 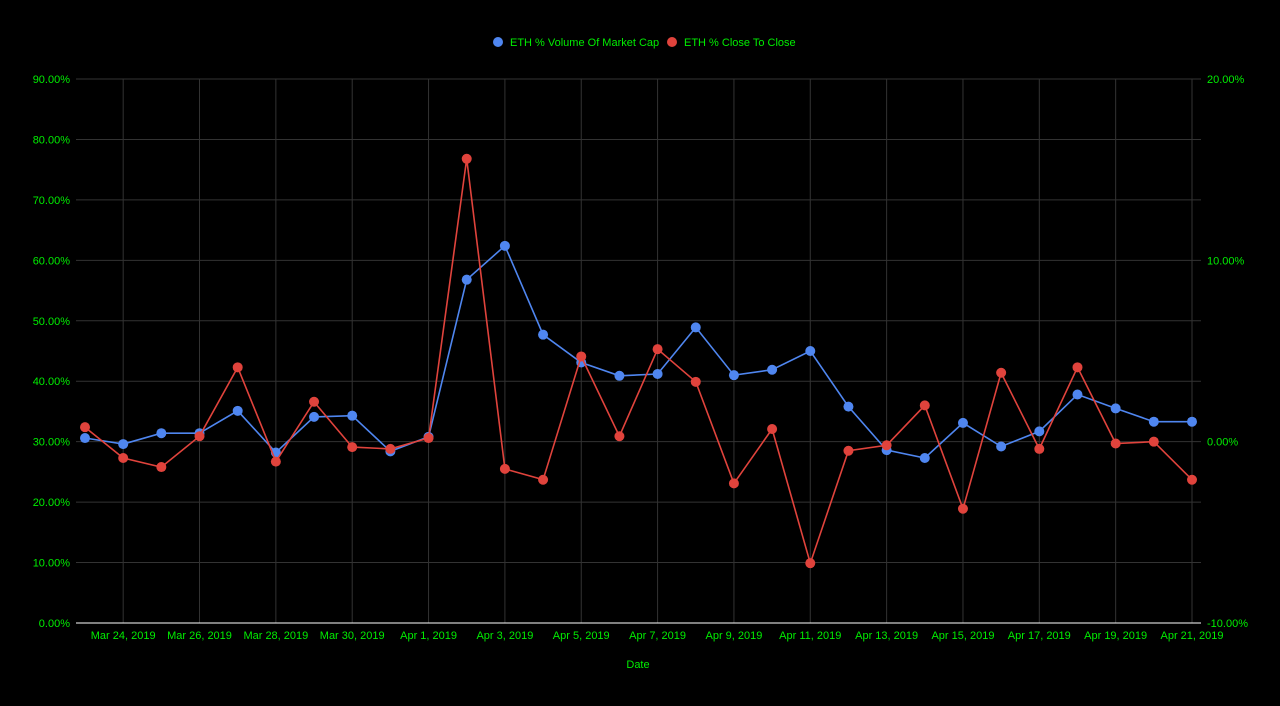 What do you see at coordinates (54, 624) in the screenshot?
I see `y-left-tick-label: 0.00%` at bounding box center [54, 624].